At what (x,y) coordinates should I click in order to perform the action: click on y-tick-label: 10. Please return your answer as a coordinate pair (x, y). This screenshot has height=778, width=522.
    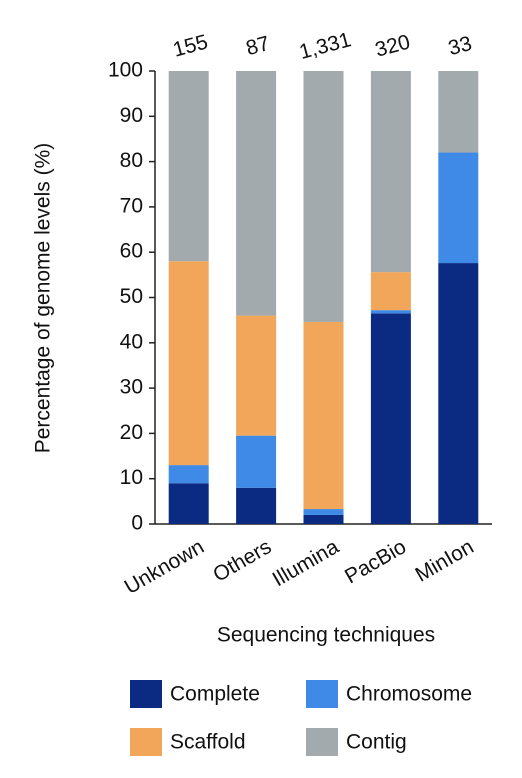
    Looking at the image, I should click on (131, 477).